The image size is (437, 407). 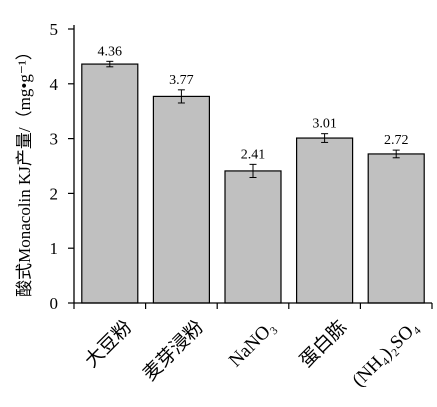 What do you see at coordinates (62, 166) in the screenshot?
I see `y-ticks-layer: 0 1 2 3 4 5` at bounding box center [62, 166].